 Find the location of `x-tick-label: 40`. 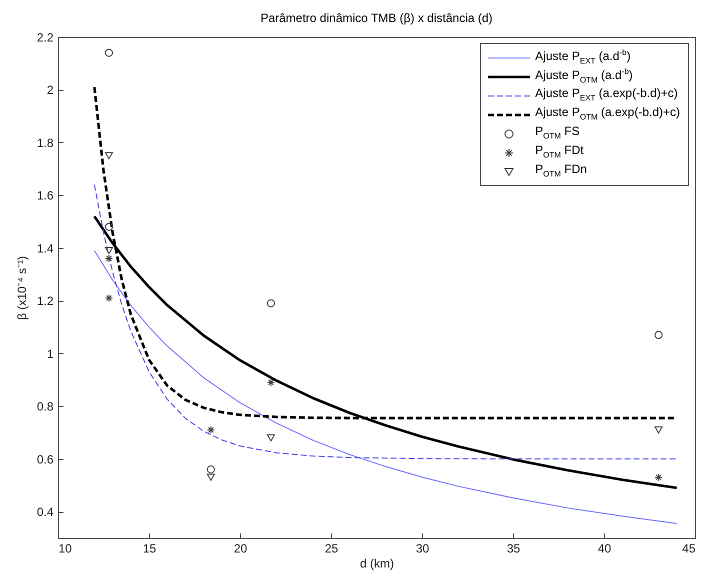

x-tick-label: 40 is located at coordinates (605, 549).